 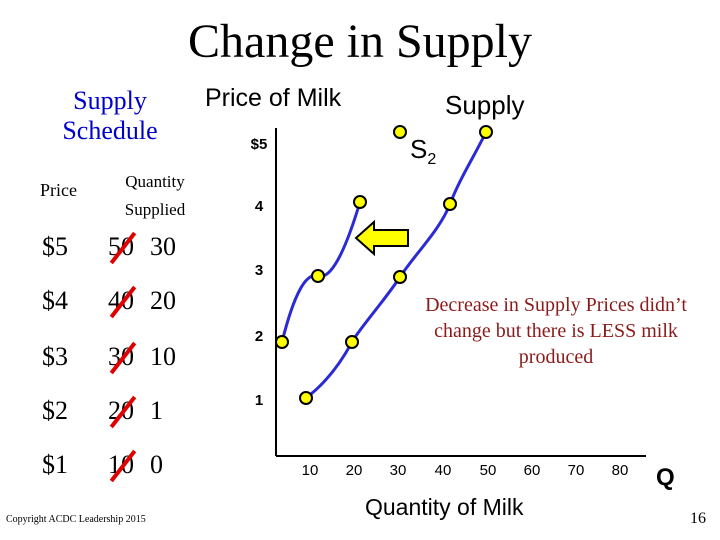 I want to click on schedule-new-qty-cell: 30, so click(x=163, y=246).